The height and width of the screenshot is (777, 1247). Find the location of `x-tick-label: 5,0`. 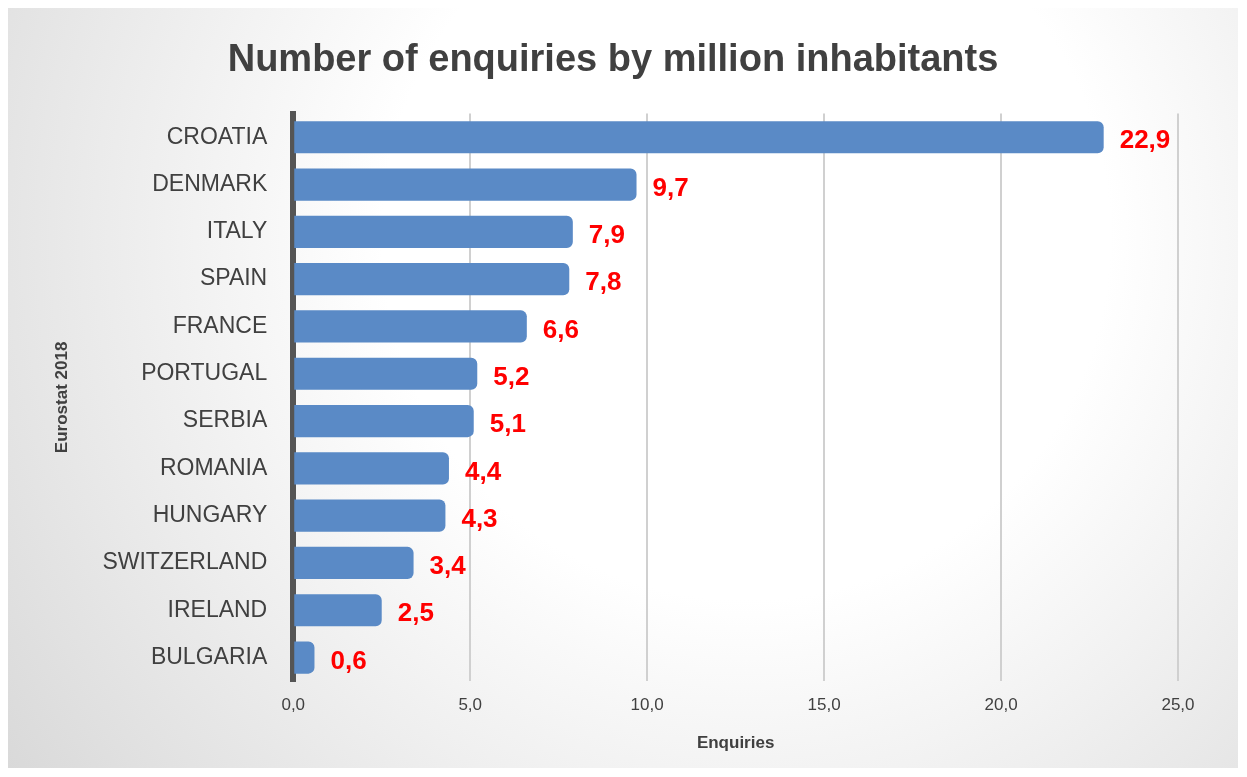

x-tick-label: 5,0 is located at coordinates (470, 705).